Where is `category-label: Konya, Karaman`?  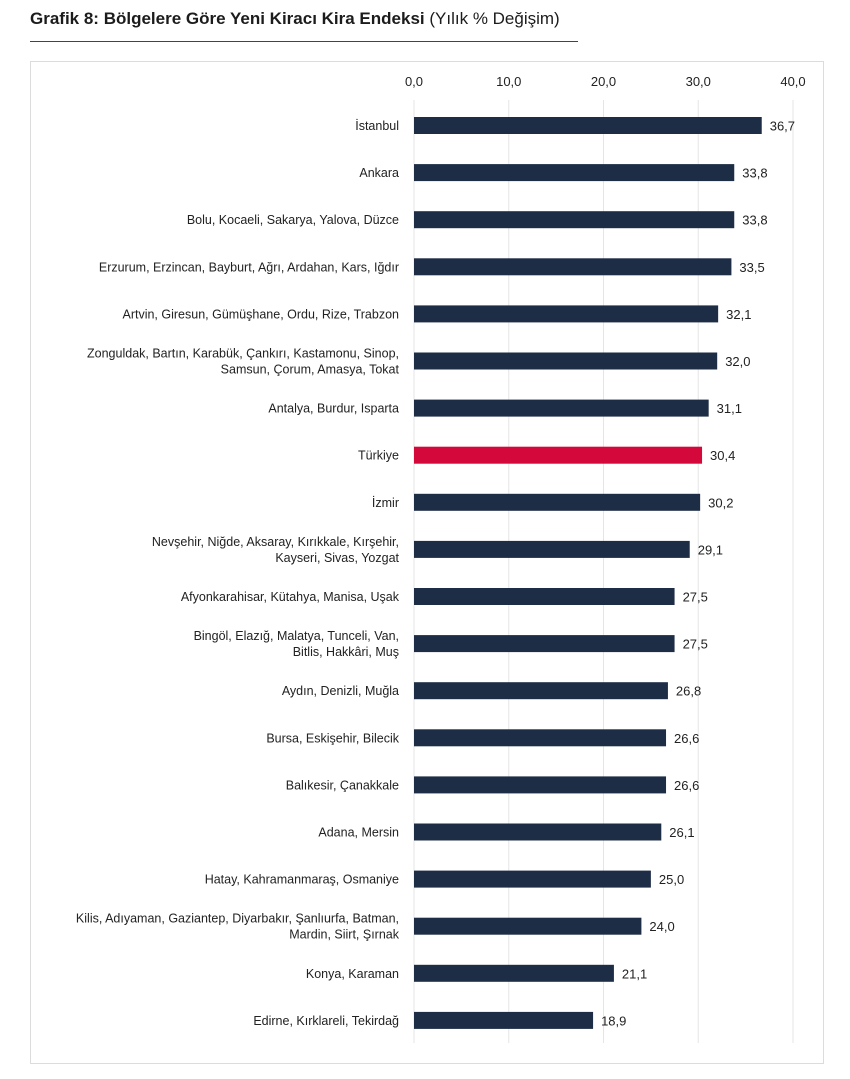 category-label: Konya, Karaman is located at coordinates (352, 974).